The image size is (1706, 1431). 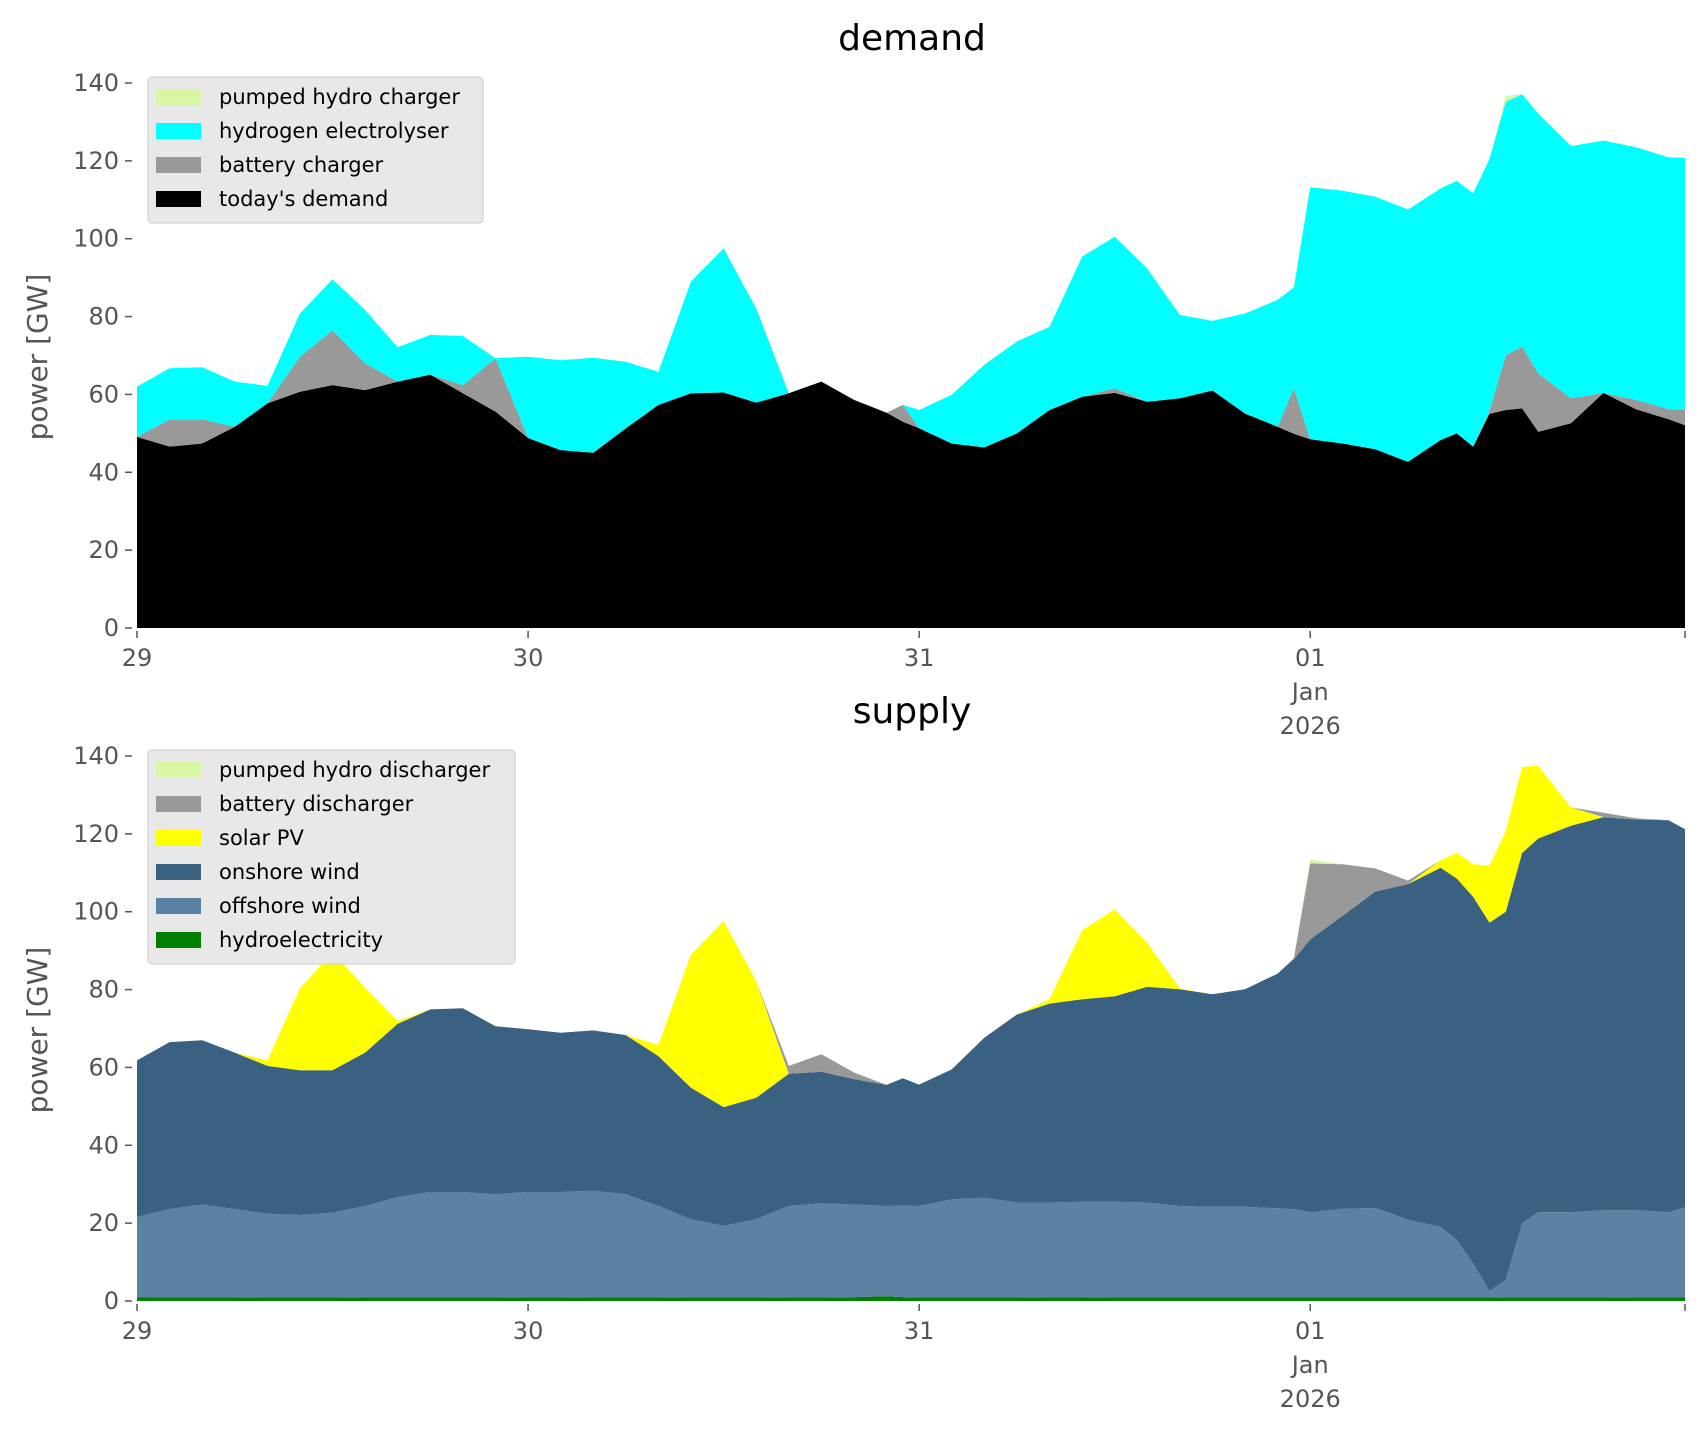 What do you see at coordinates (911, 1298) in the screenshot?
I see `area-hydroelectricity` at bounding box center [911, 1298].